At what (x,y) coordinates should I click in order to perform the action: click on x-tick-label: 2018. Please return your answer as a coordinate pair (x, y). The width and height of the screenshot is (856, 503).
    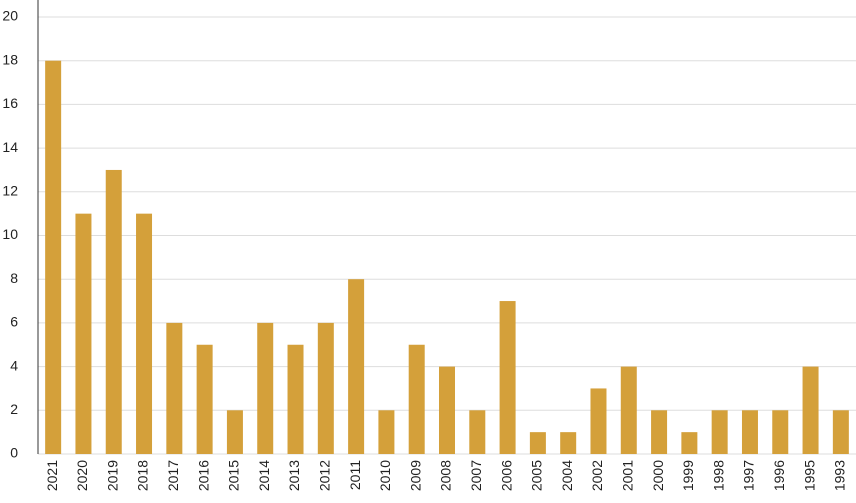
    Looking at the image, I should click on (143, 475).